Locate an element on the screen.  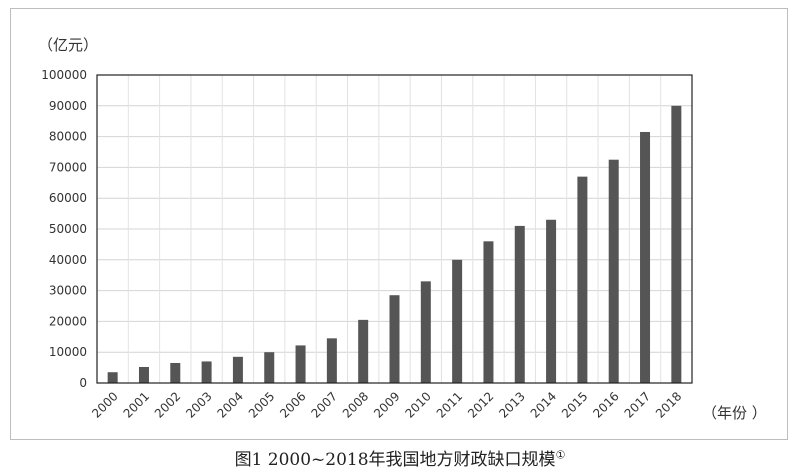
x-tick-label: 2008 is located at coordinates (355, 404).